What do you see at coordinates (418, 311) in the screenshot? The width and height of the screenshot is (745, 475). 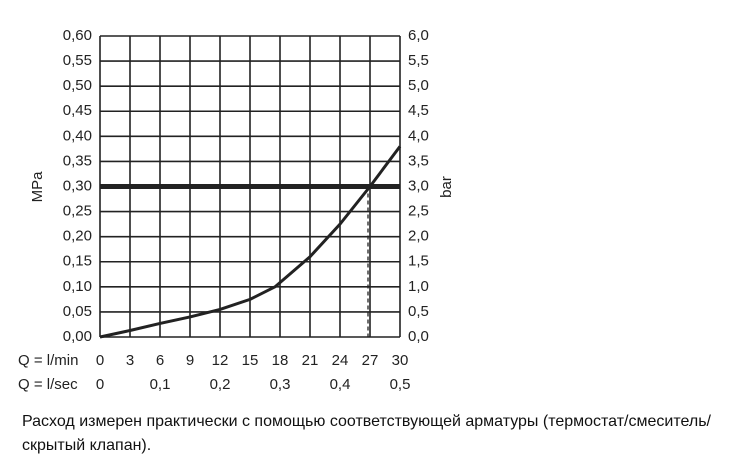 I see `y2-tick-label: 0,5` at bounding box center [418, 311].